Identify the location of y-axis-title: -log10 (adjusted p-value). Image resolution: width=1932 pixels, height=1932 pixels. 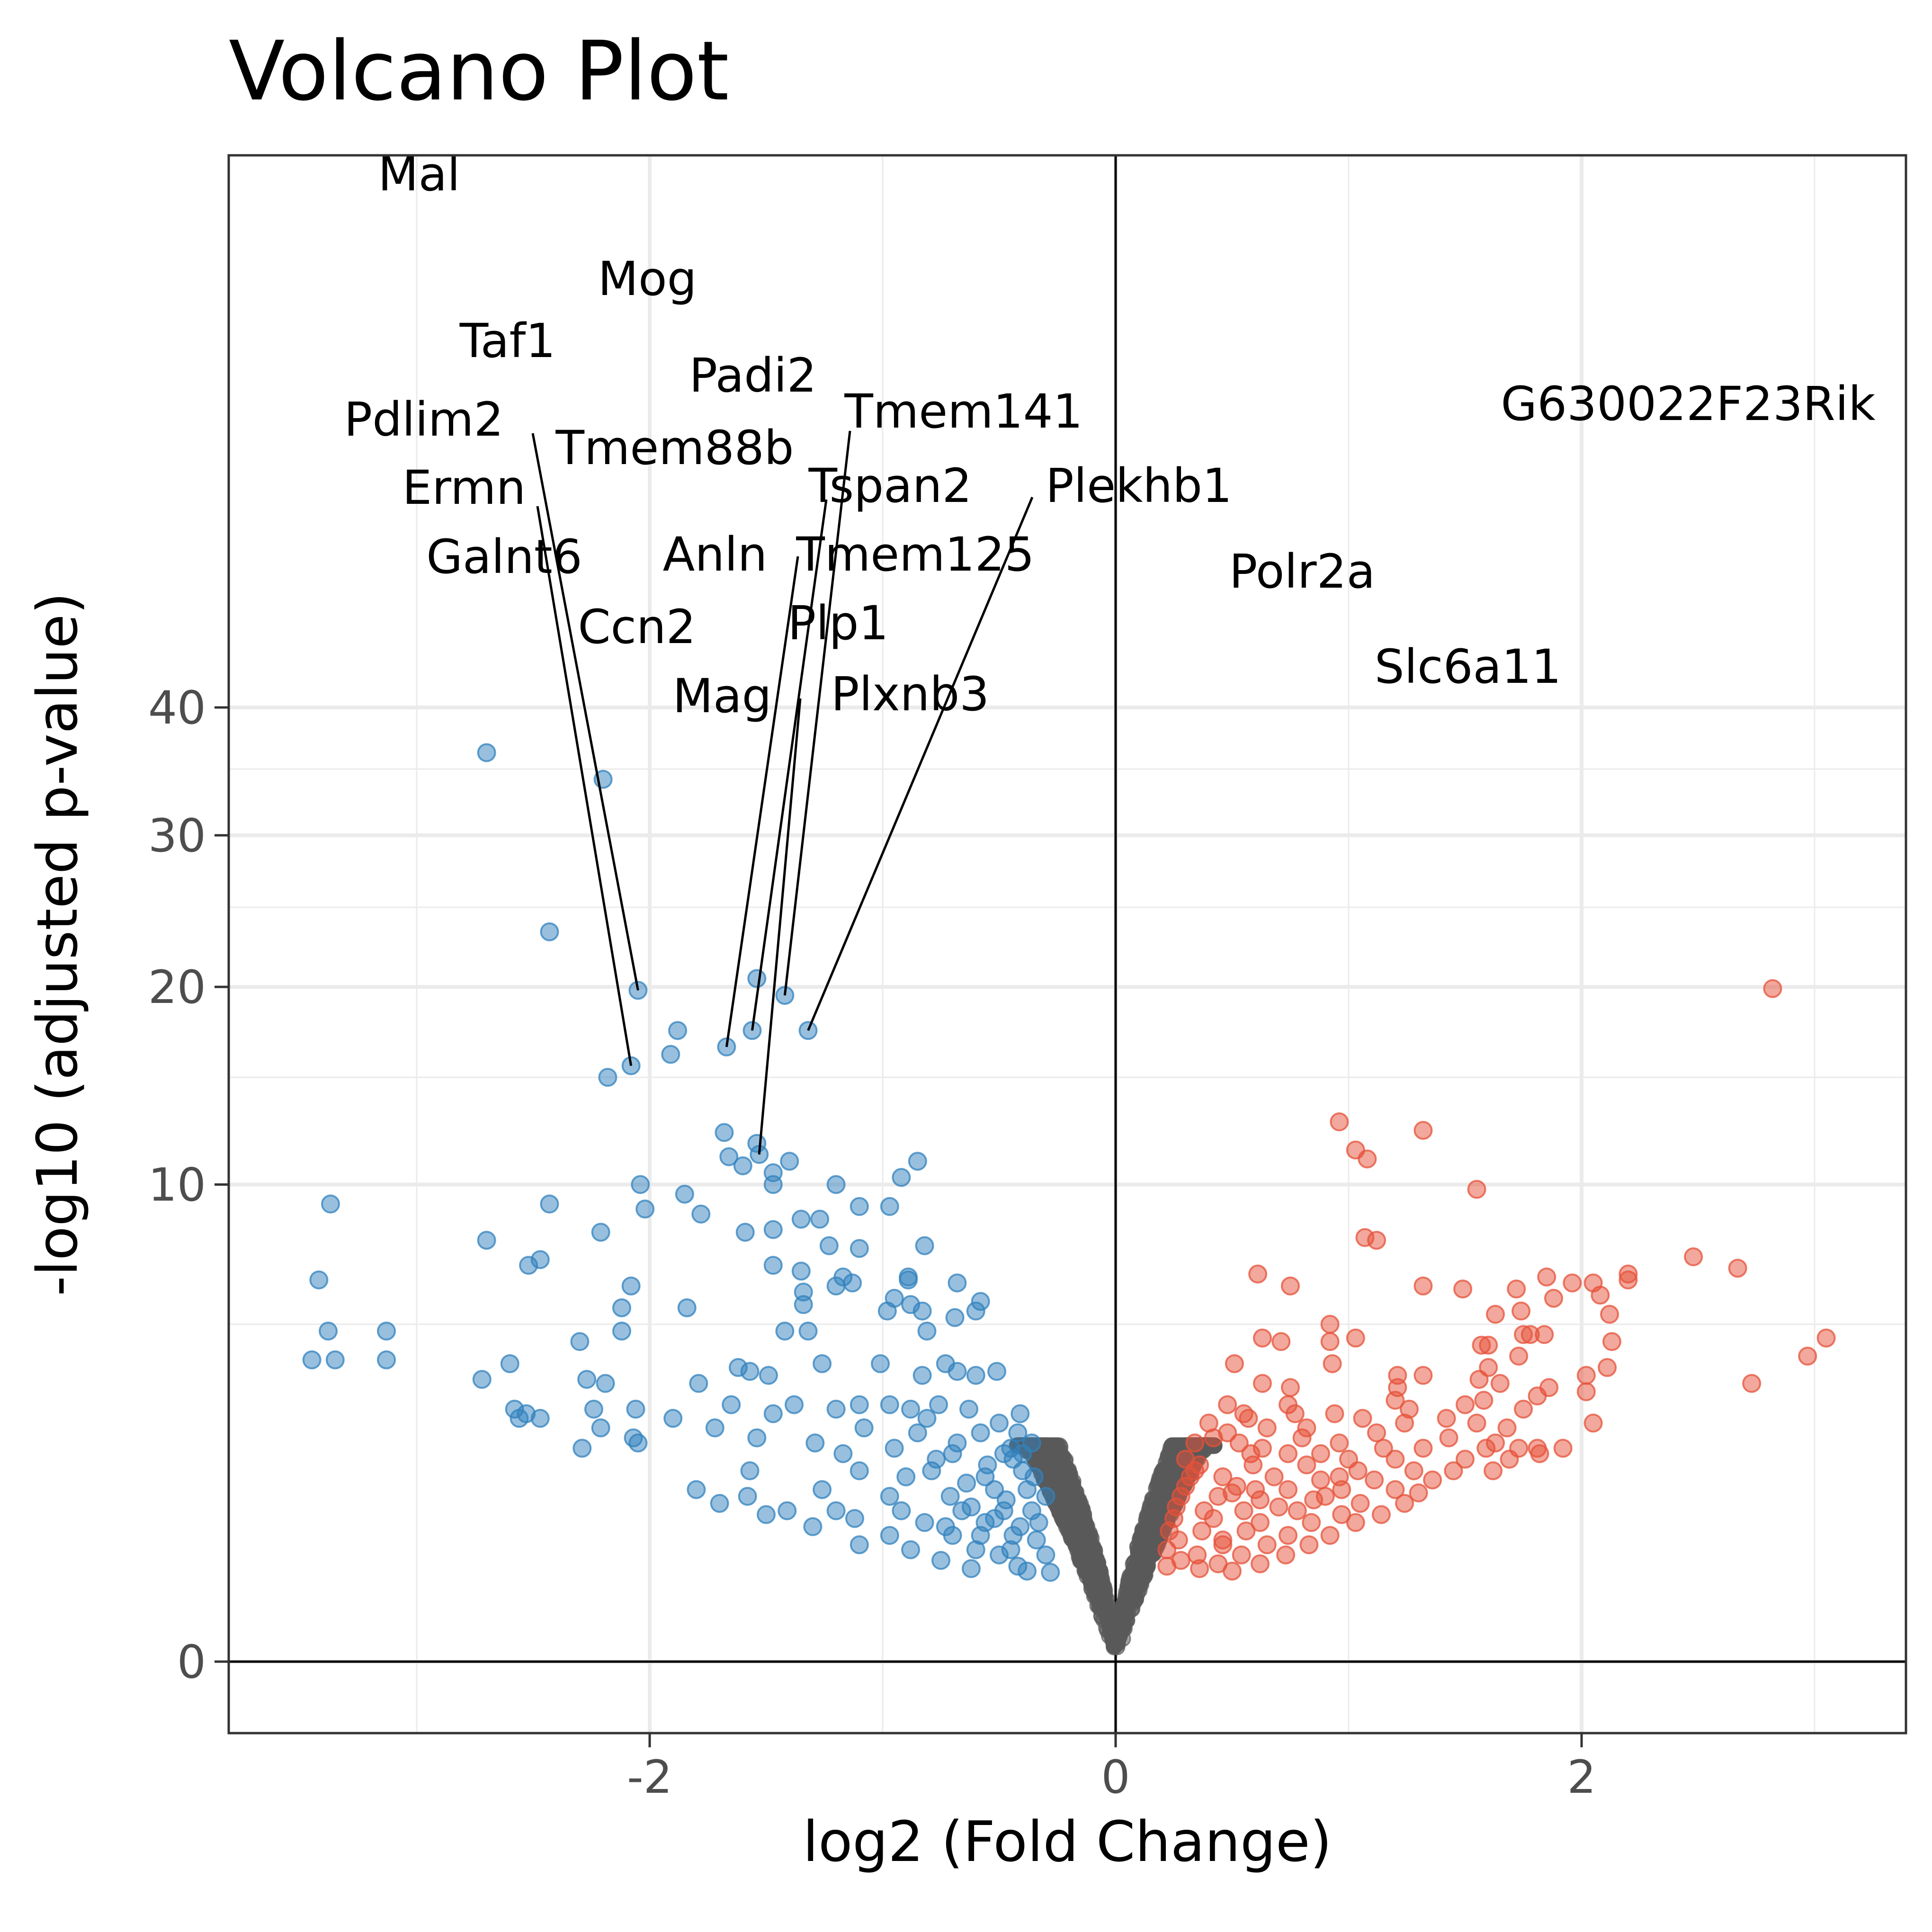
(57, 944).